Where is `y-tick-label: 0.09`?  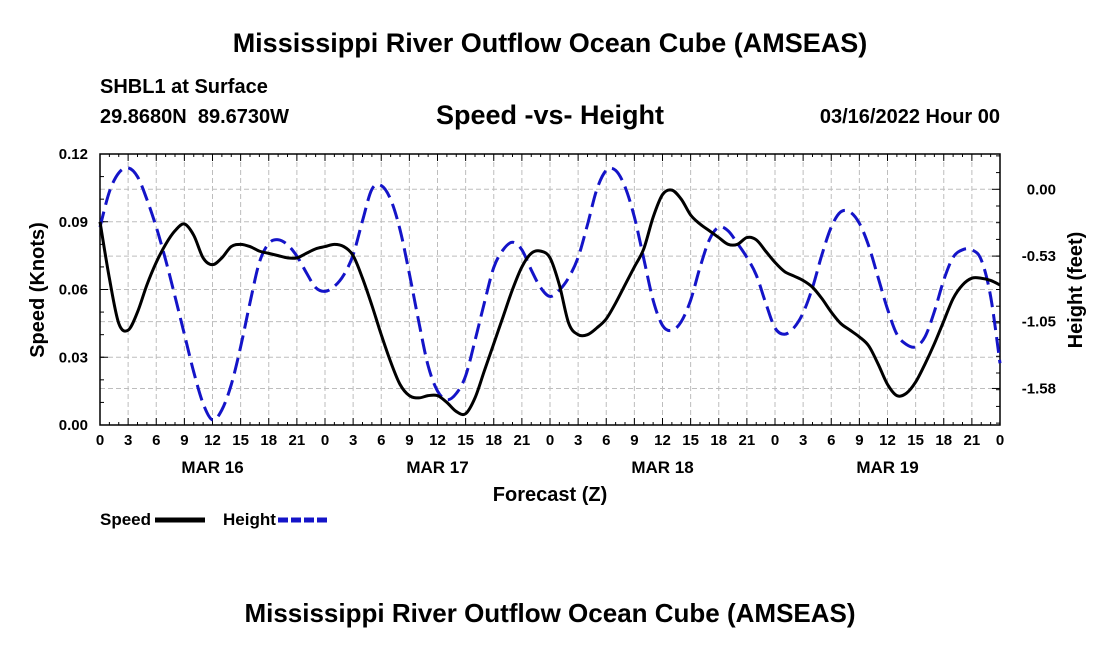
y-tick-label: 0.09 is located at coordinates (73, 222).